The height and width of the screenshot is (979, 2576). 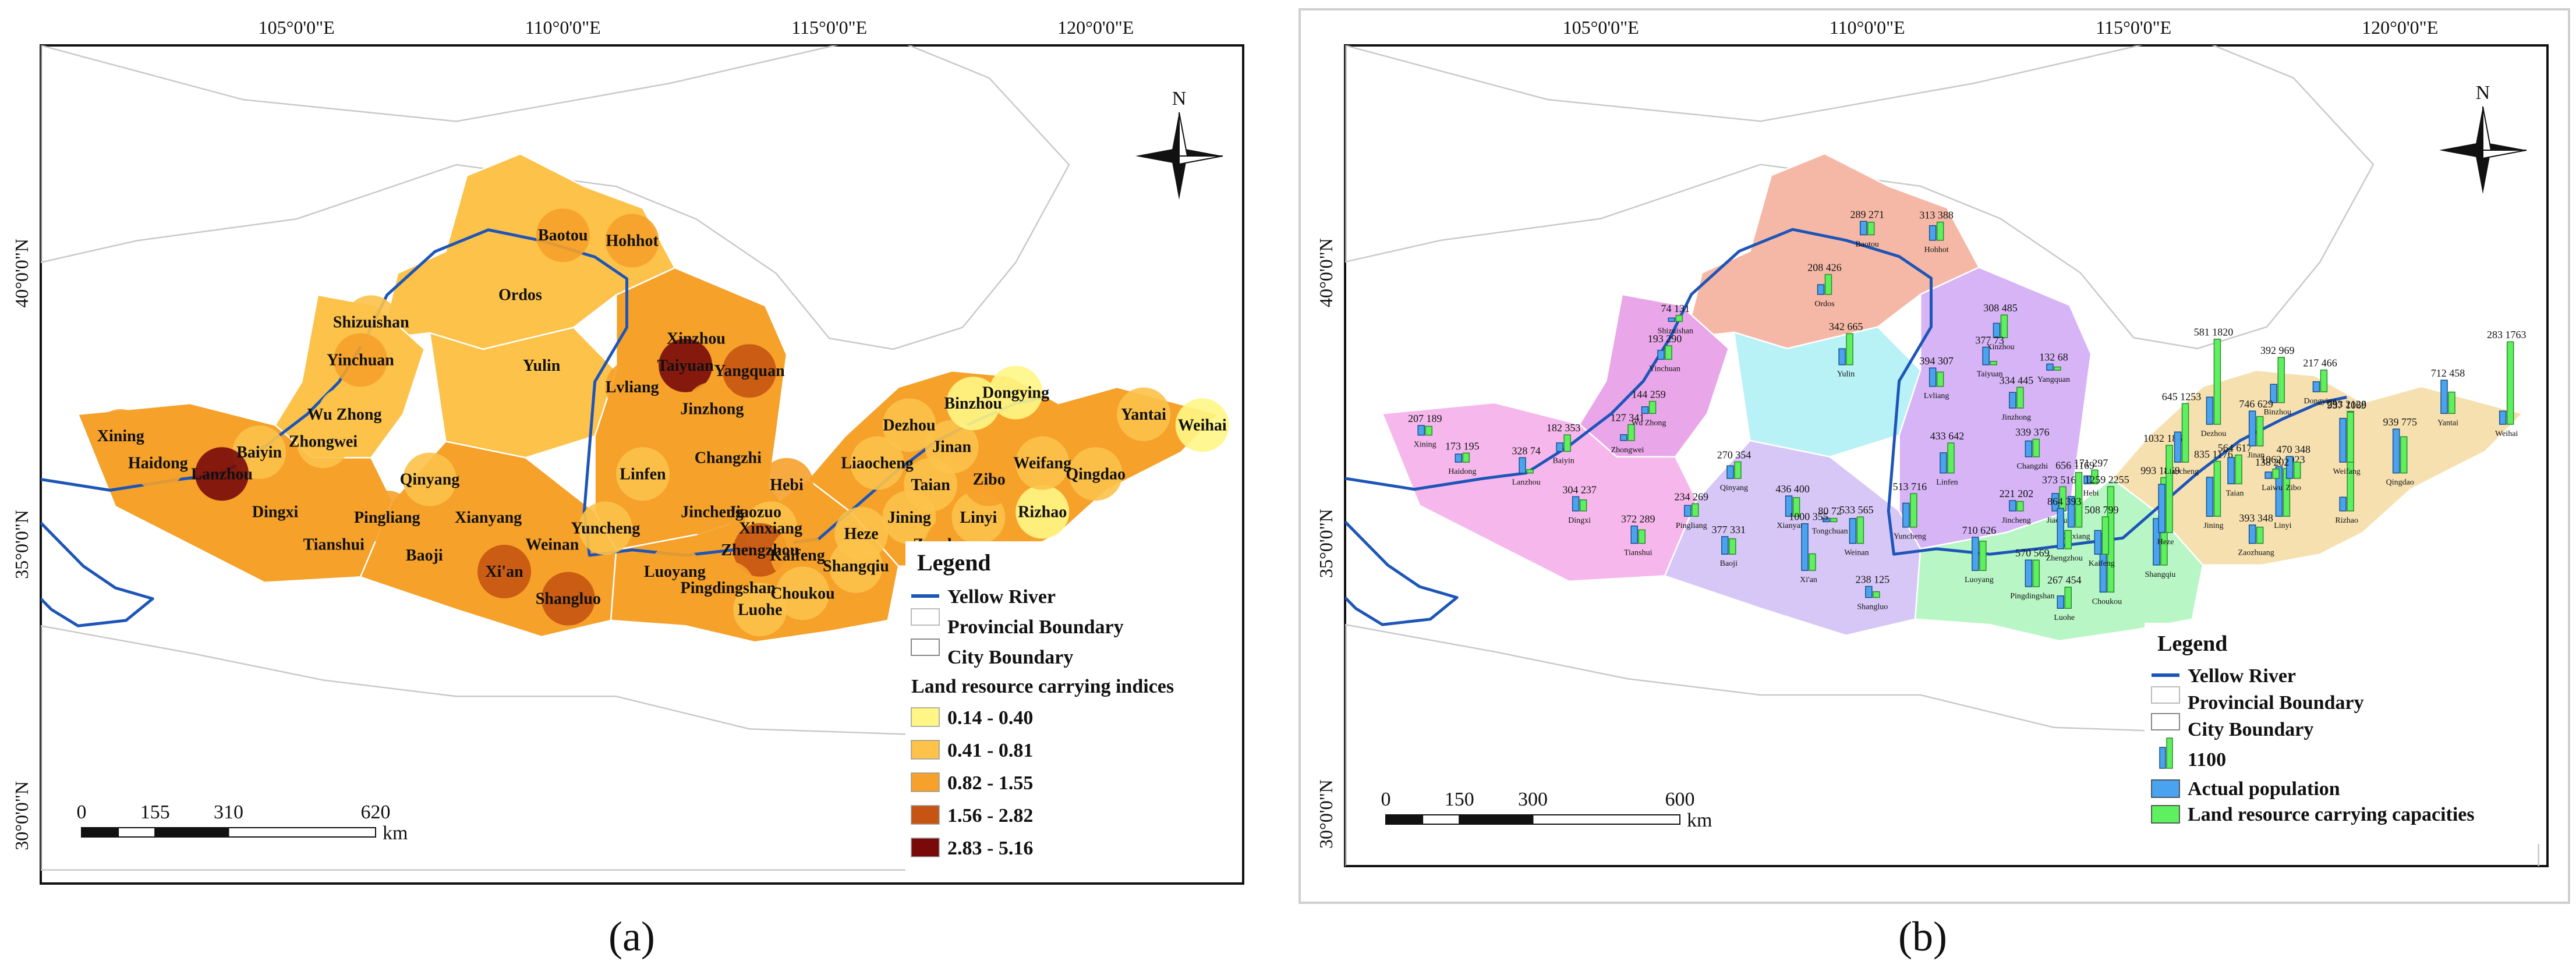 What do you see at coordinates (1699, 821) in the screenshot?
I see `panel-b-scale-unit: km` at bounding box center [1699, 821].